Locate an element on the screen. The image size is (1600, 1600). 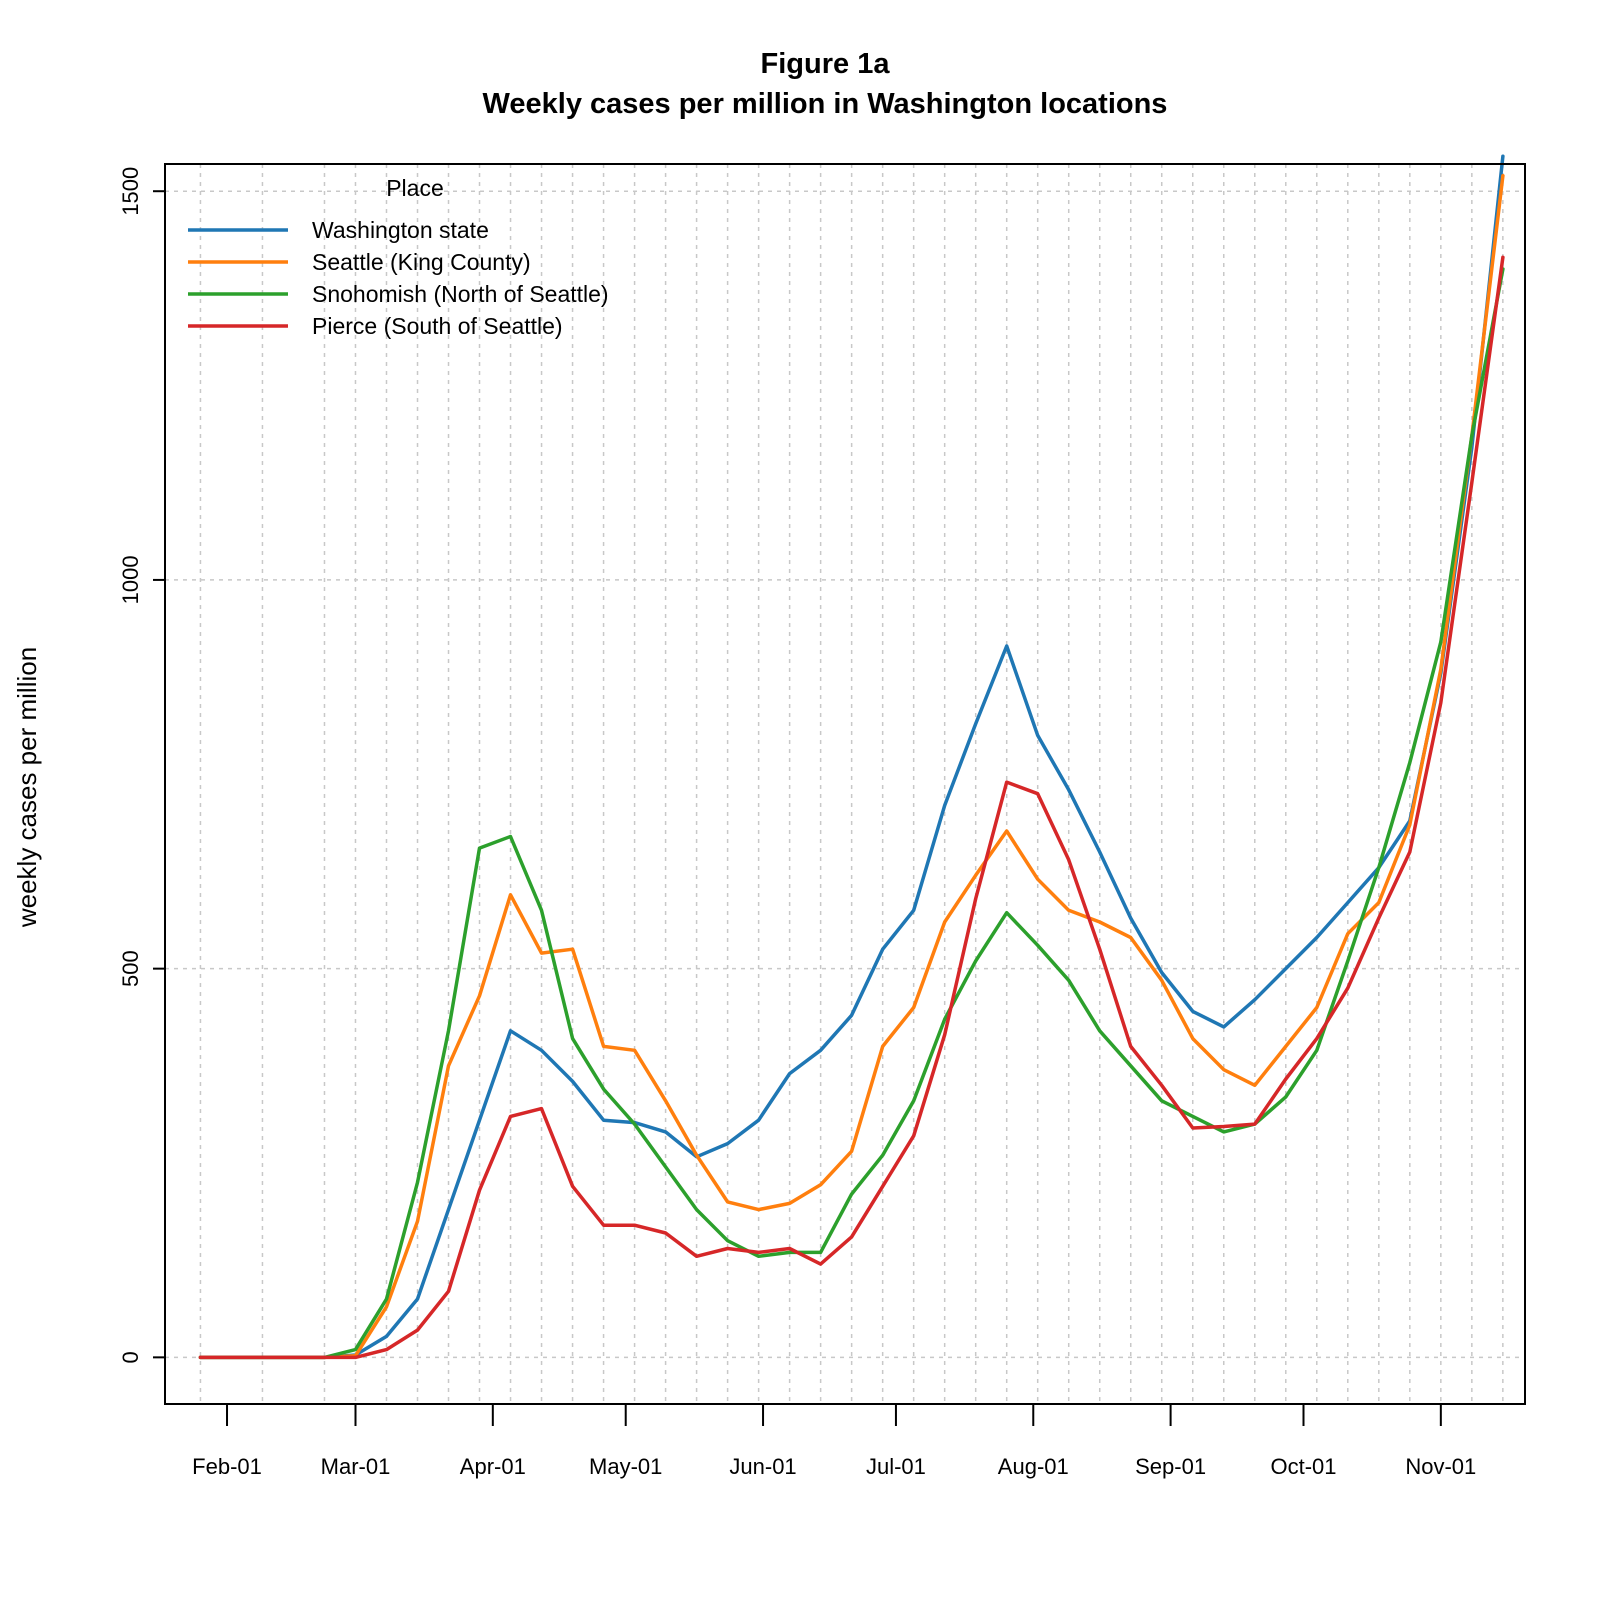
x-tick-label: Feb-01 is located at coordinates (227, 1466).